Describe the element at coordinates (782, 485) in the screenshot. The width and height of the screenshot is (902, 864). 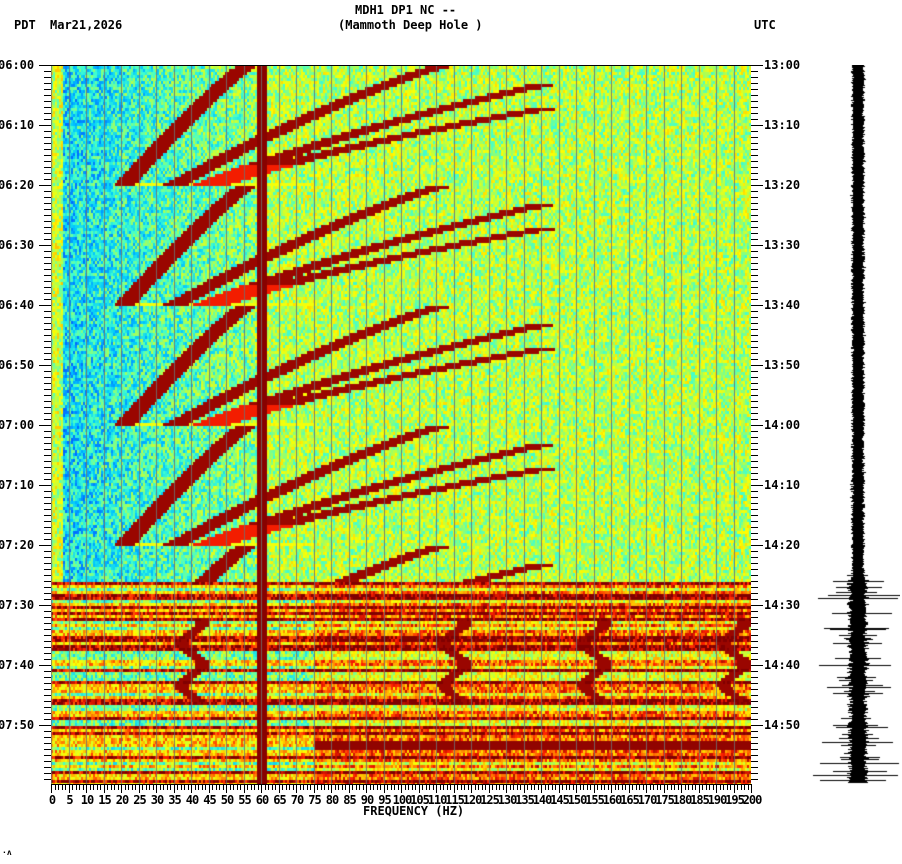
I see `y-tick-label-right: 14:10` at that location.